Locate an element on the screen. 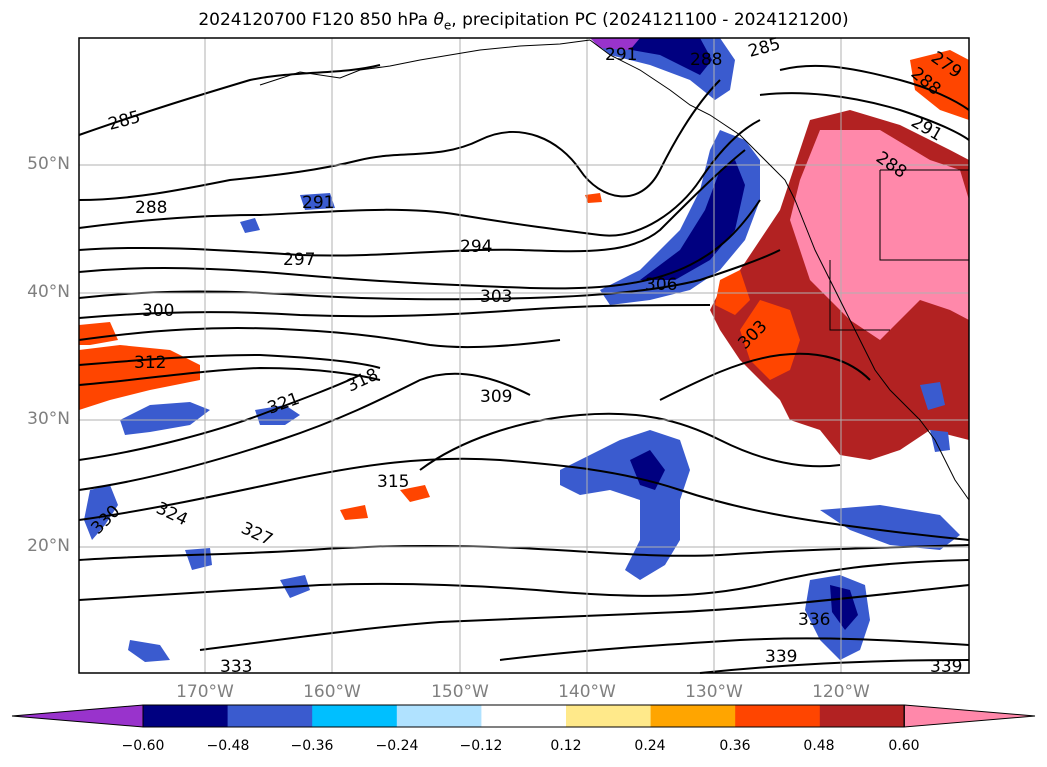 This screenshot has height=767, width=1047. colorbar-tick-label: 0.36 is located at coordinates (735, 746).